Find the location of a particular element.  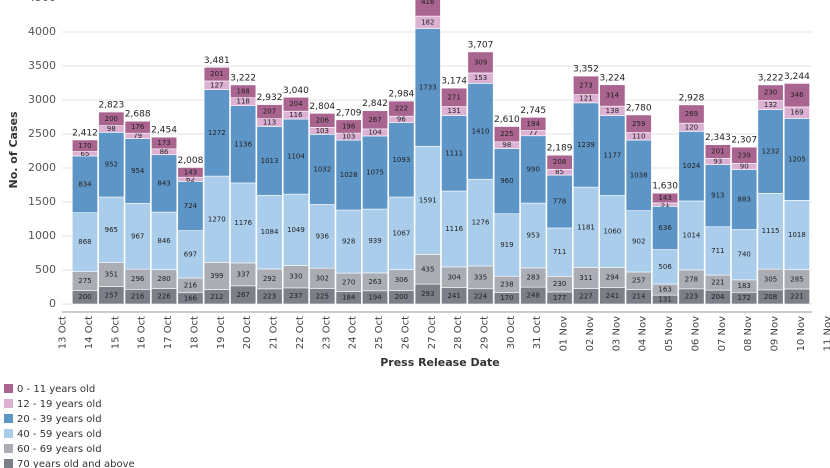

segment-label: 1093 is located at coordinates (401, 160).